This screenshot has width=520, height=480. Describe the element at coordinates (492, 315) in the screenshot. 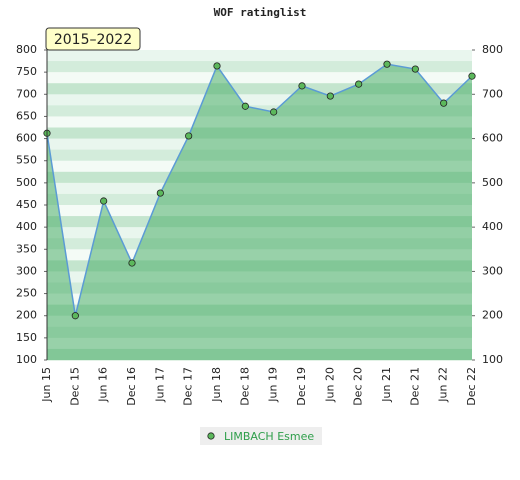

I see `y2-tick-label: 200` at that location.